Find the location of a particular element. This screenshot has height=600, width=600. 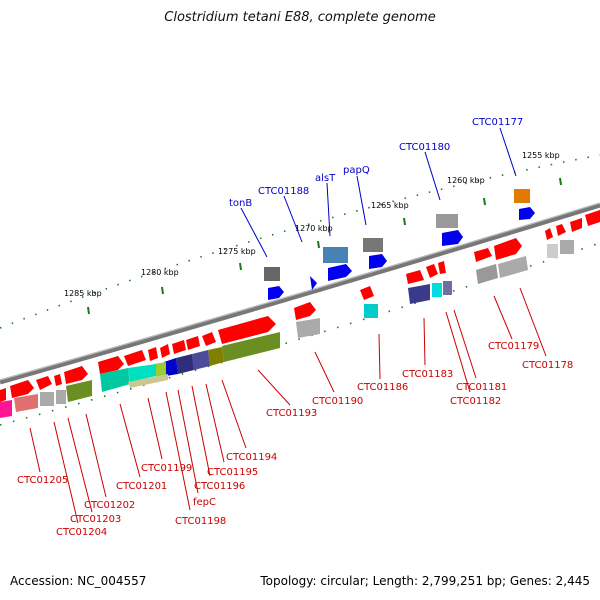

gene-label: CTC01188 is located at coordinates (283, 191).